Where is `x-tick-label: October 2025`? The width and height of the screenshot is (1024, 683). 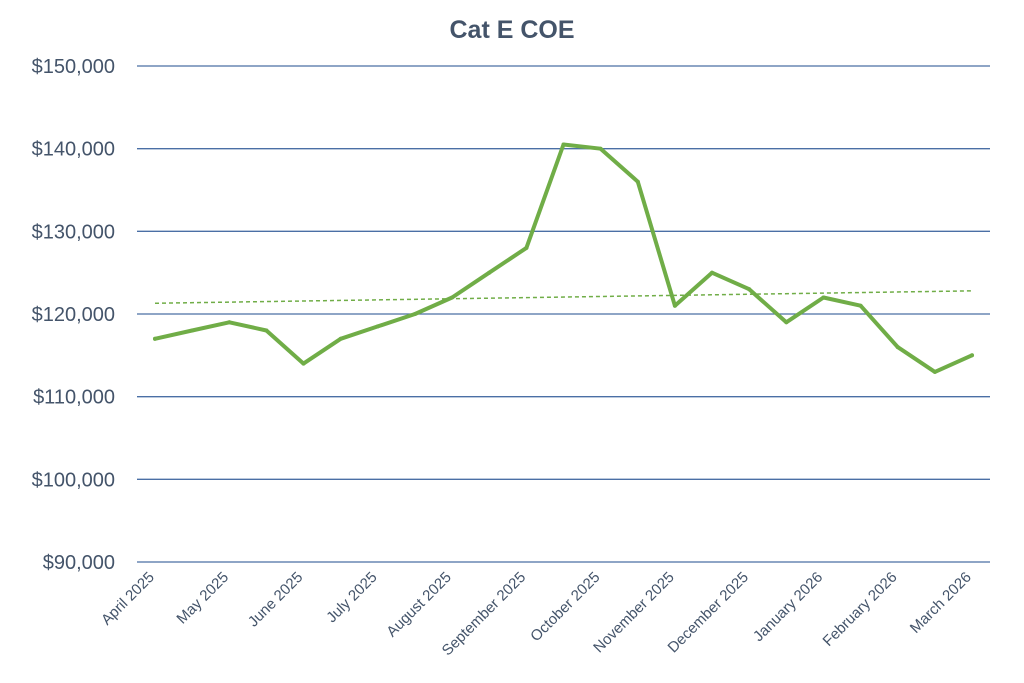 x-tick-label: October 2025 is located at coordinates (565, 607).